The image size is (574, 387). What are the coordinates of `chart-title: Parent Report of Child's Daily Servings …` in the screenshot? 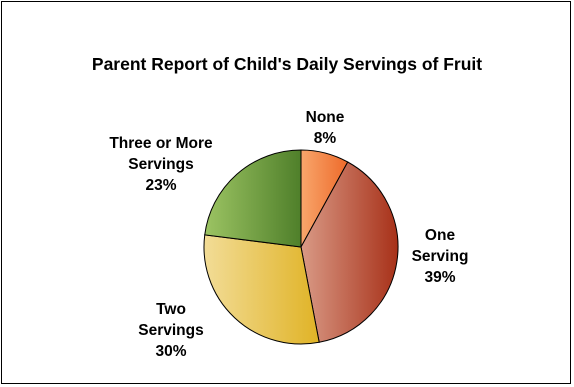 It's located at (287, 64).